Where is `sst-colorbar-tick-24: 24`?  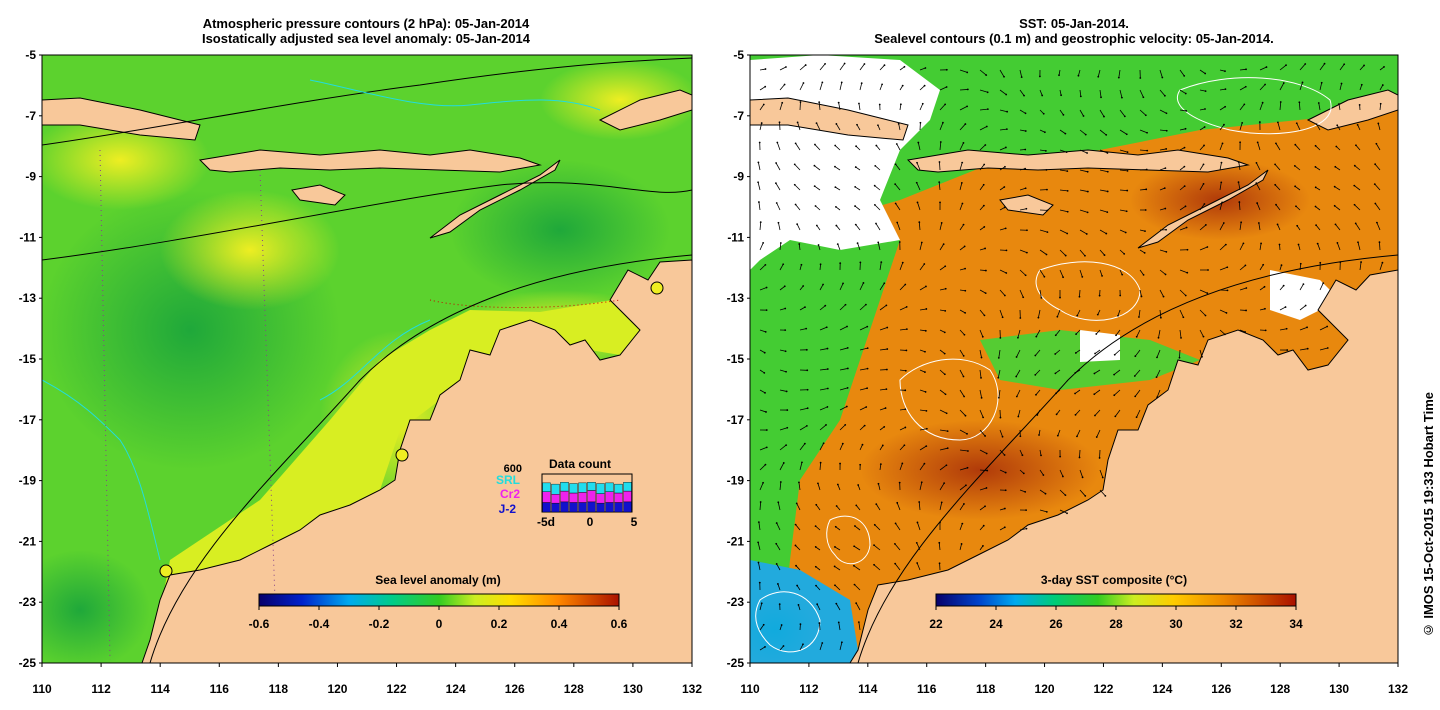
sst-colorbar-tick-24: 24 is located at coordinates (996, 624).